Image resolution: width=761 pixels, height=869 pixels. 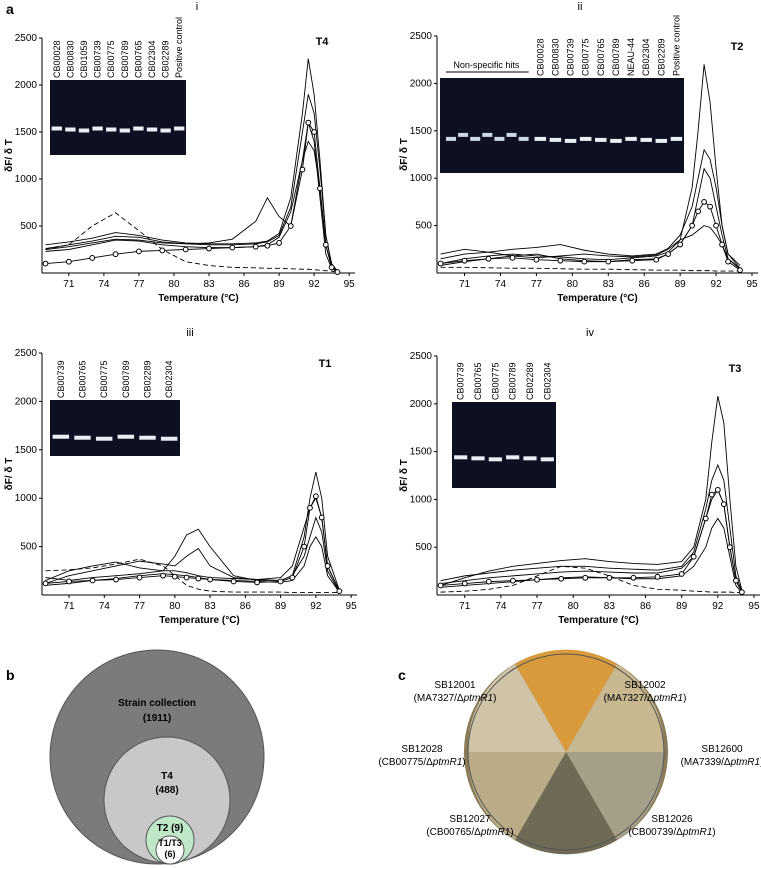 I want to click on gel-lane-label: CB00775, so click(x=111, y=59).